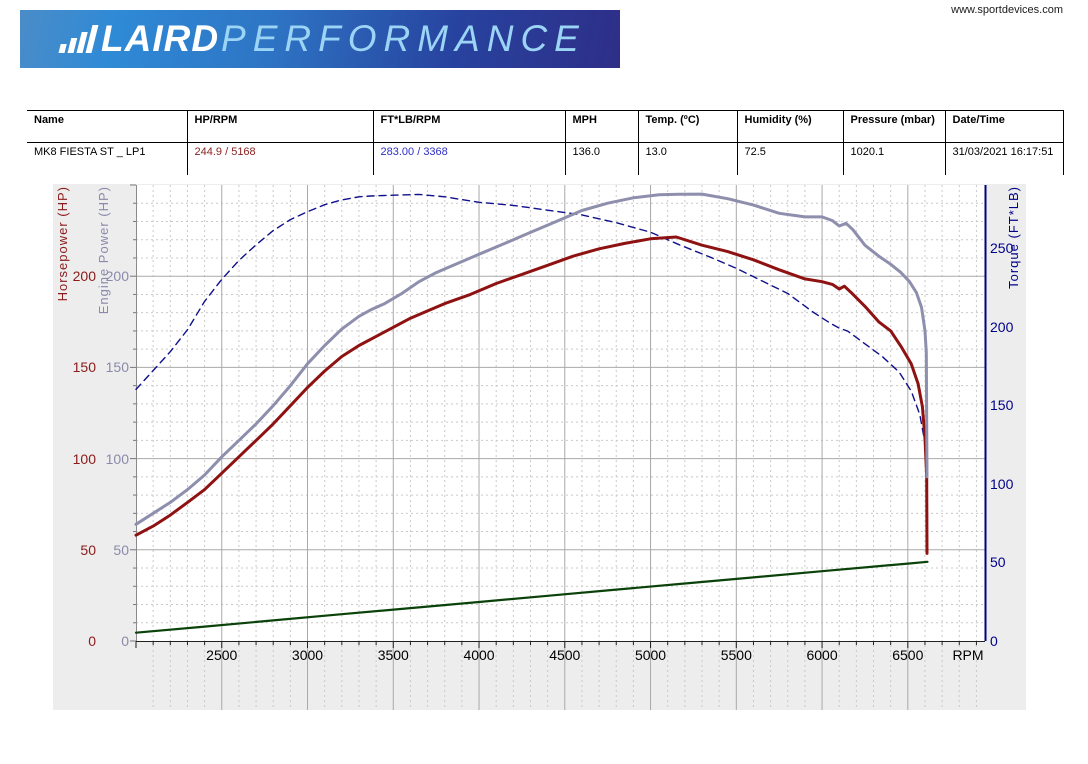 This screenshot has height=764, width=1088. I want to click on y-tick-label-hp: 0, so click(92, 641).